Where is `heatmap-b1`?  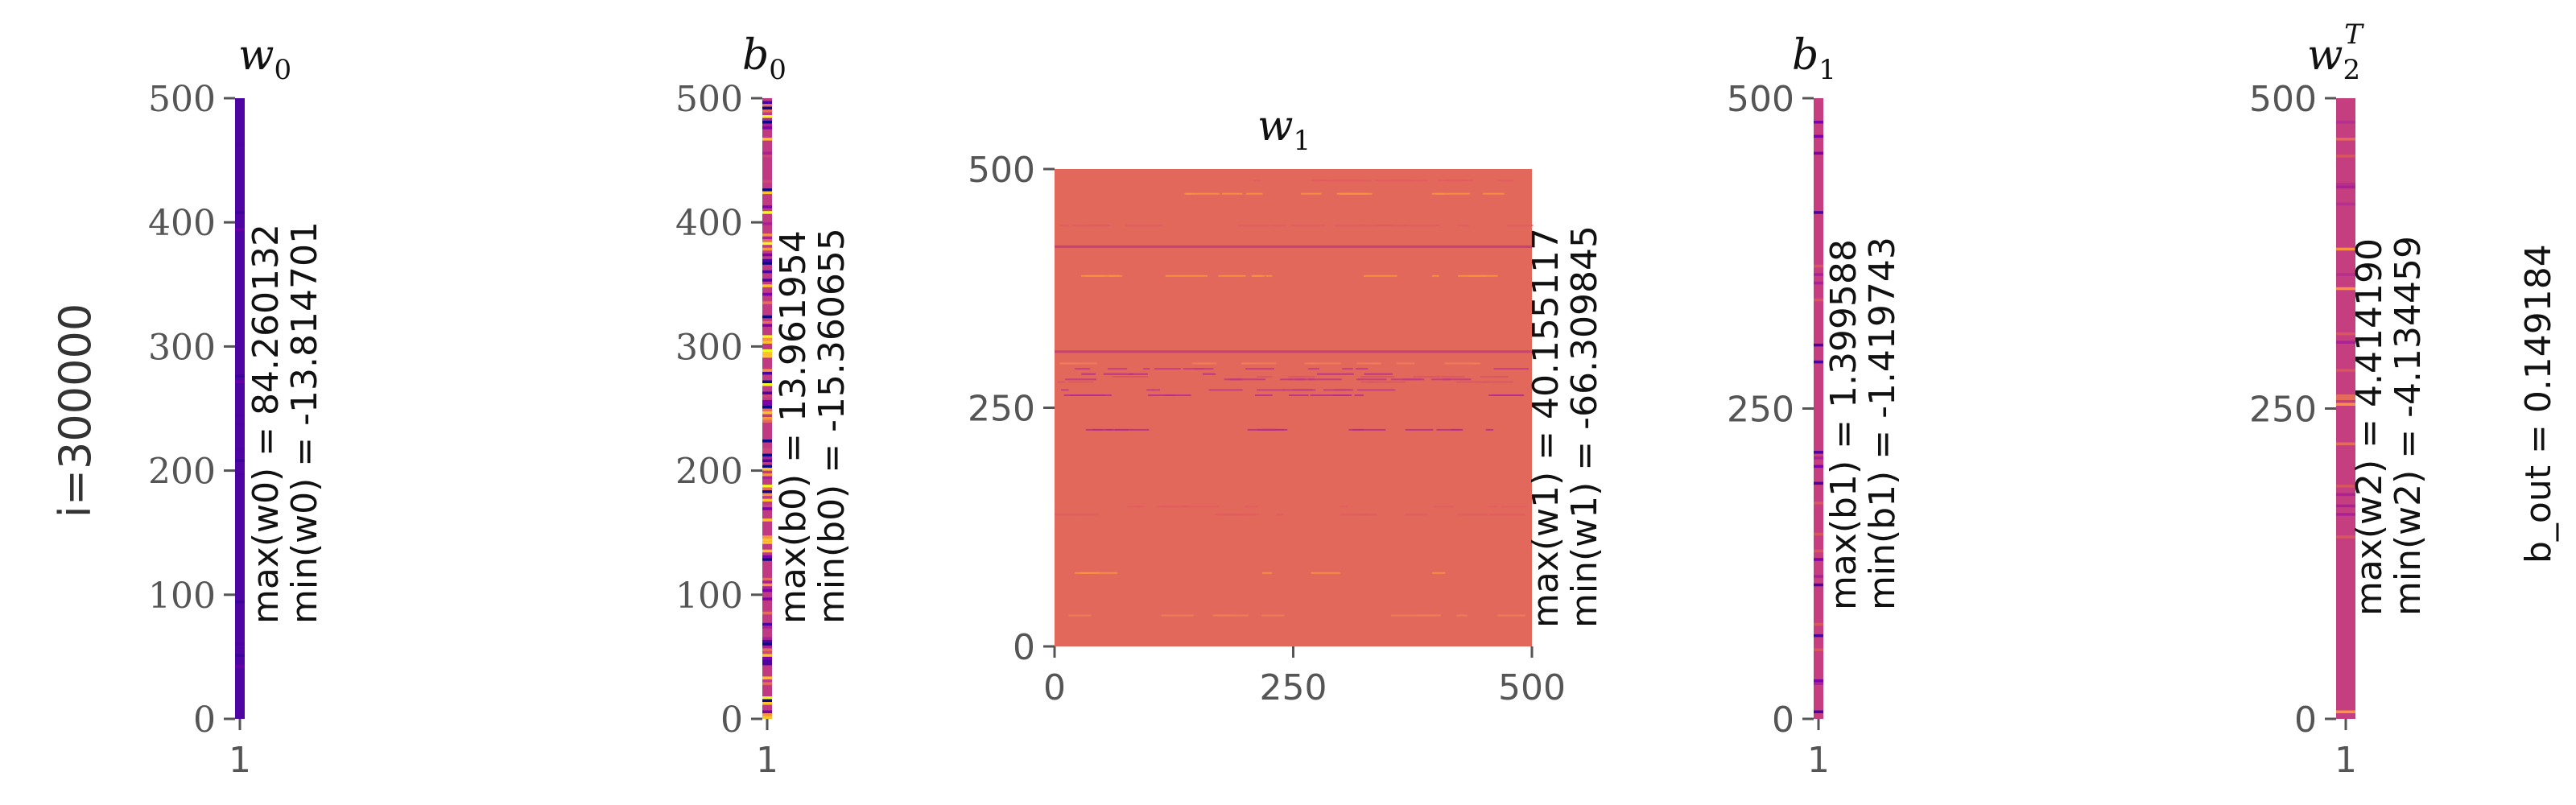 heatmap-b1 is located at coordinates (1818, 408).